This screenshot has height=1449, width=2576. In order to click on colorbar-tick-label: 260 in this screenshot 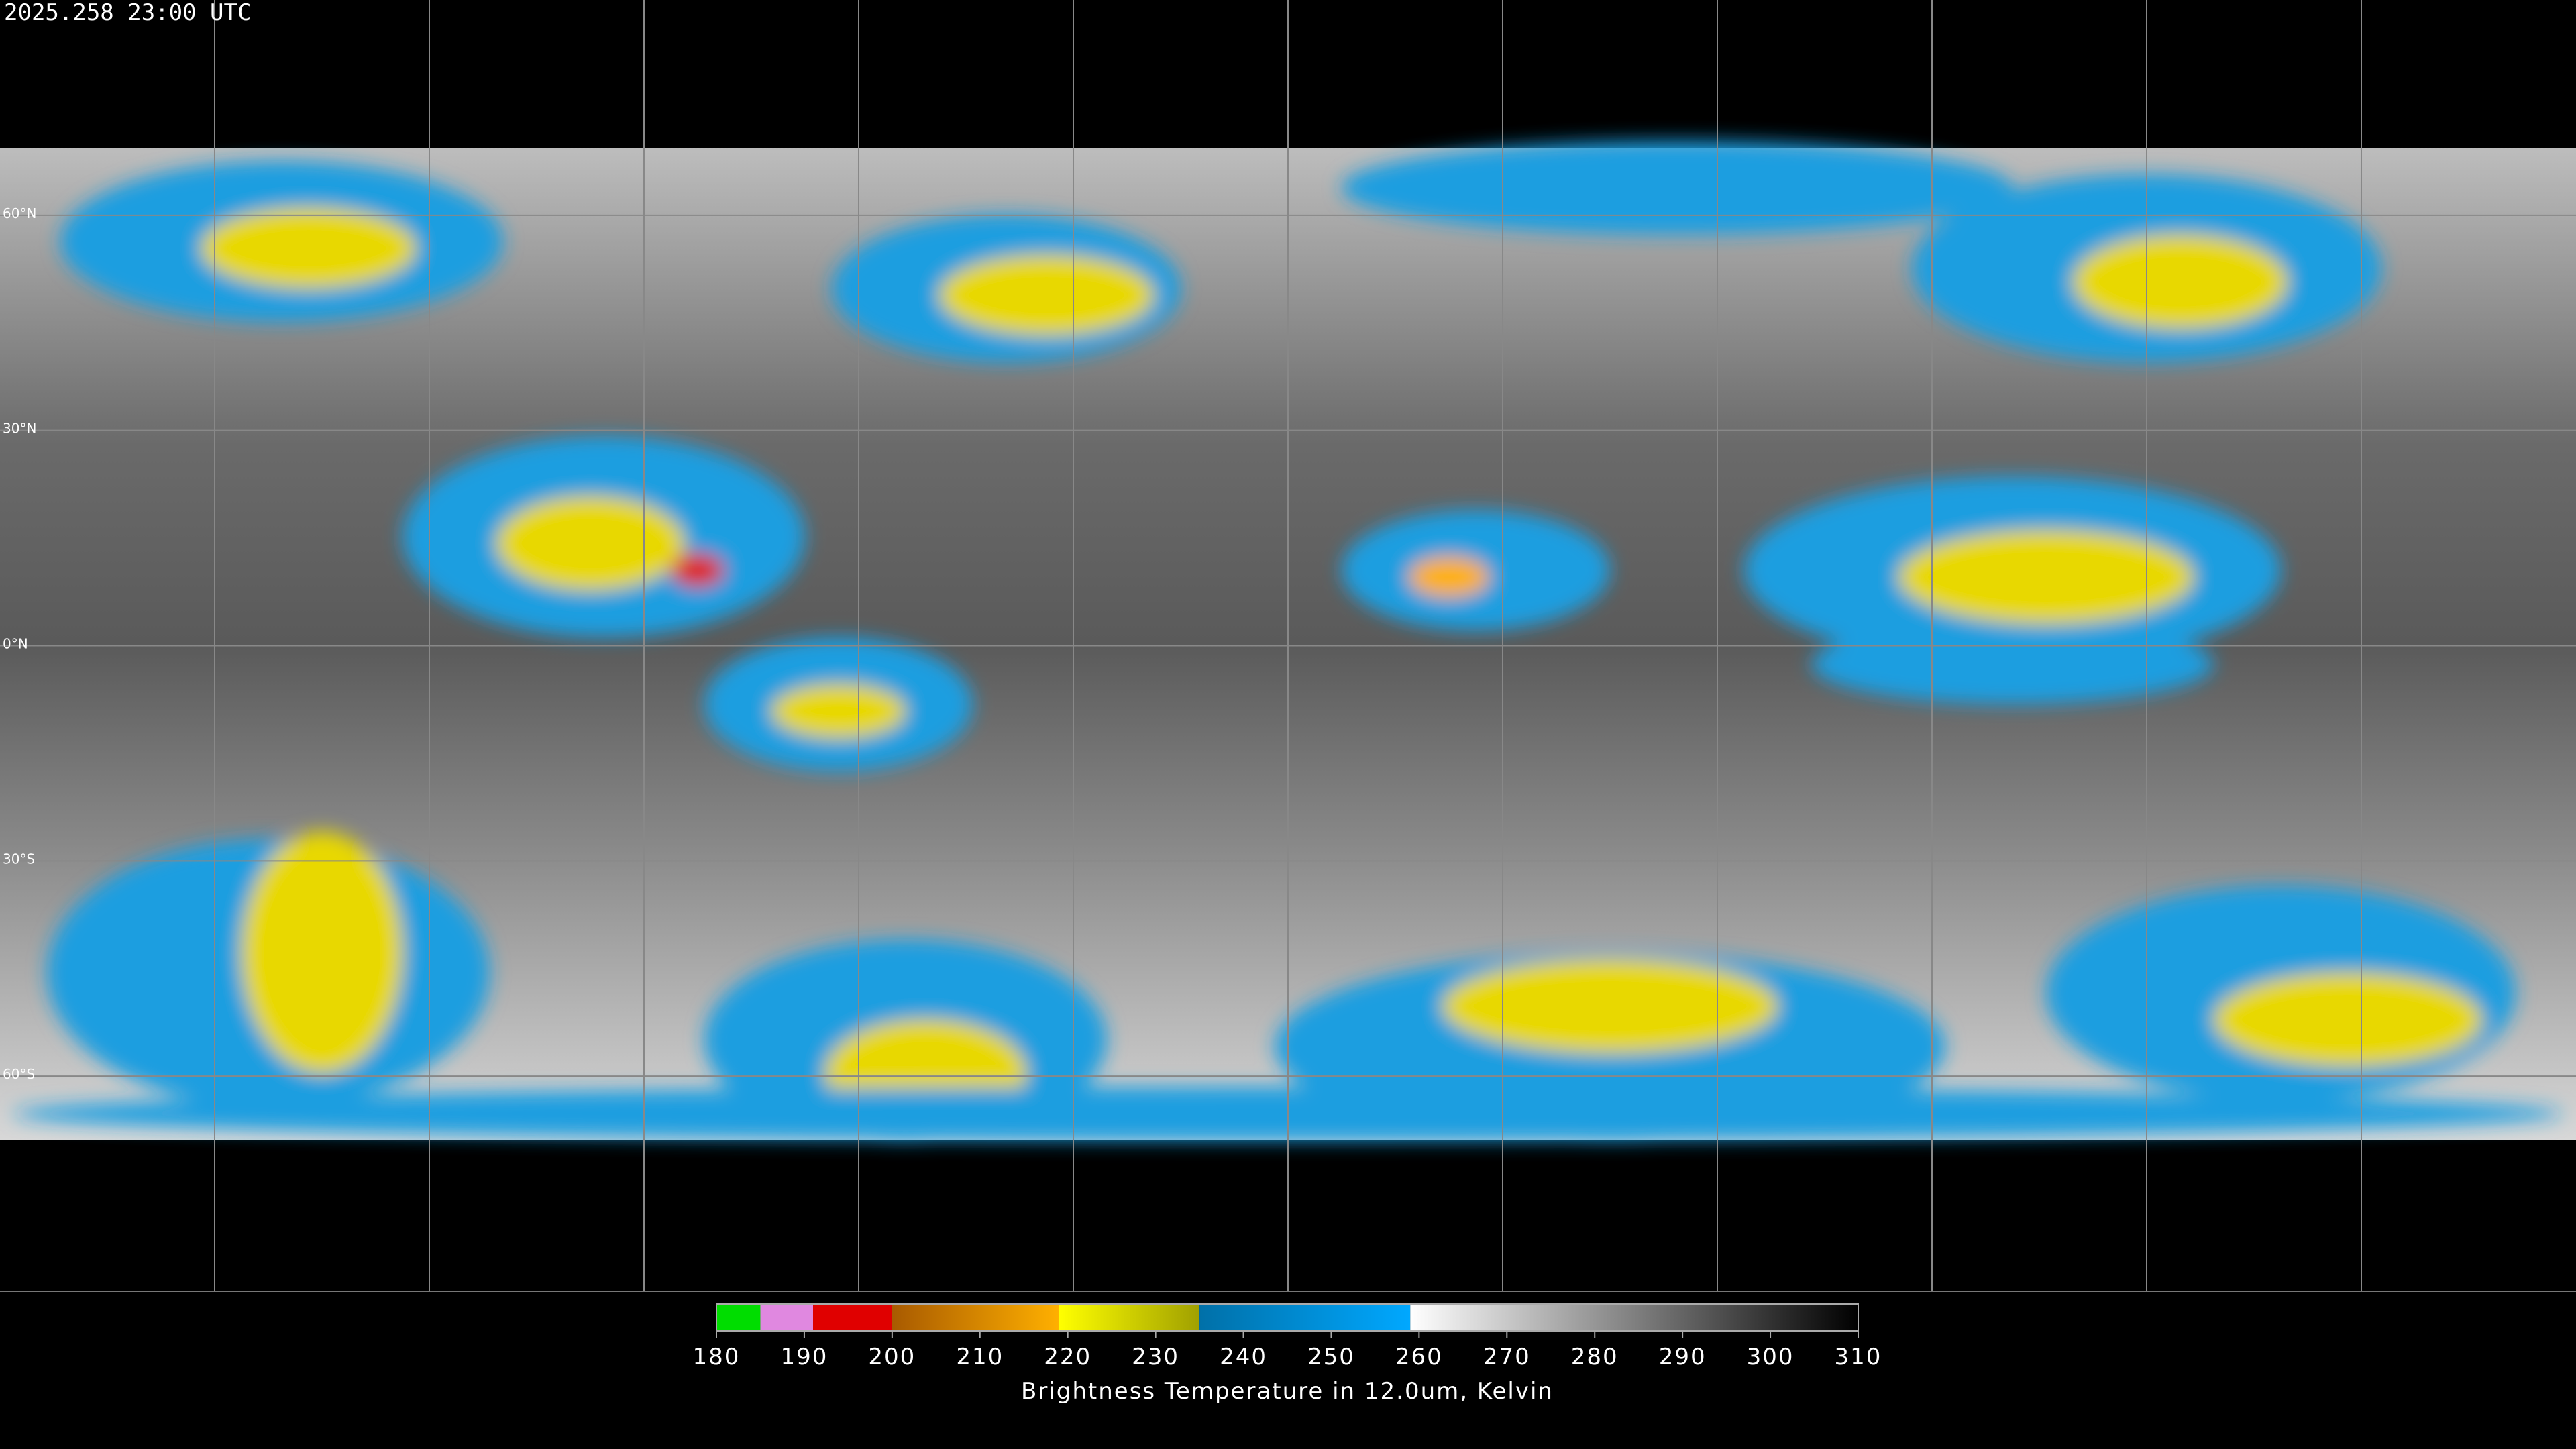, I will do `click(1419, 1357)`.